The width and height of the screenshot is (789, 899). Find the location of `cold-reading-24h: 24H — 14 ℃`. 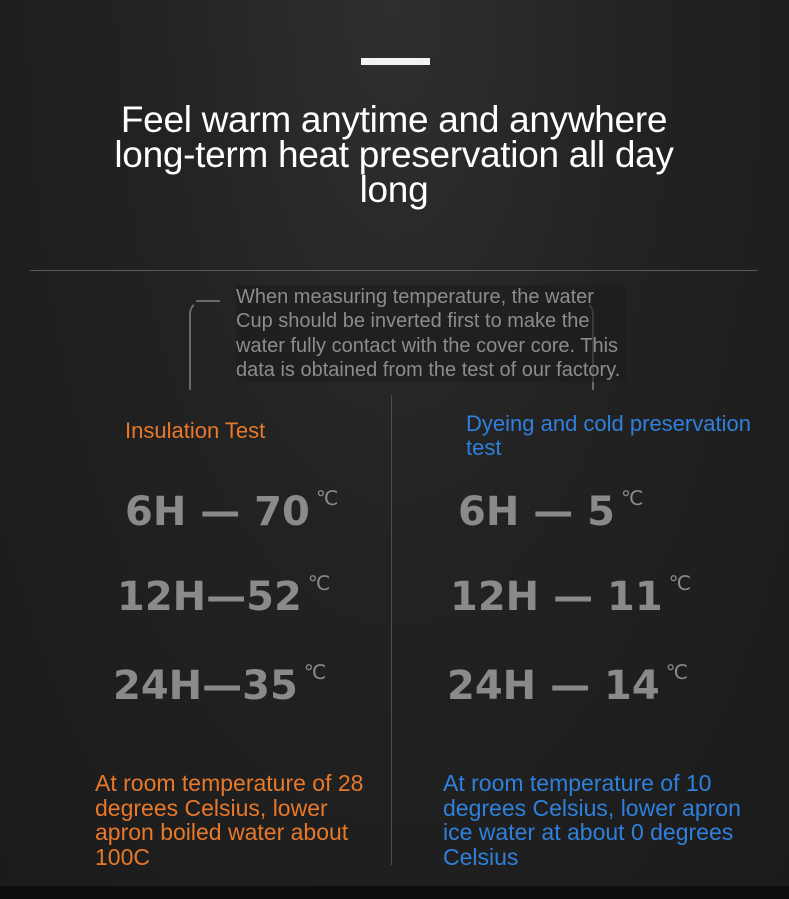

cold-reading-24h: 24H — 14 ℃ is located at coordinates (567, 686).